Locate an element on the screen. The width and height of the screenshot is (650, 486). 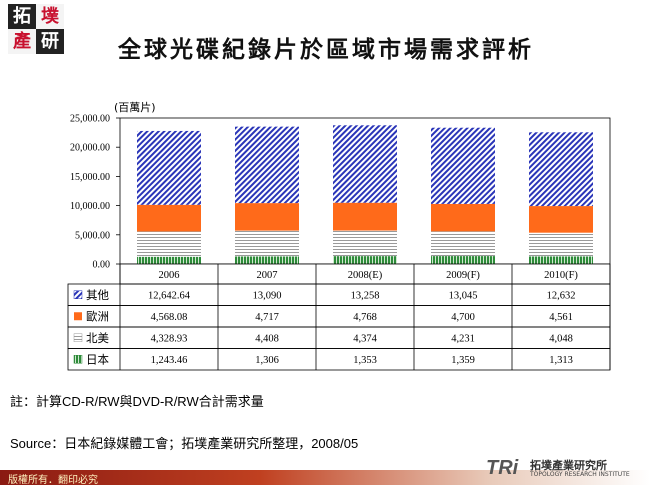
logo: 拓 墣 產 研 is located at coordinates (36, 29).